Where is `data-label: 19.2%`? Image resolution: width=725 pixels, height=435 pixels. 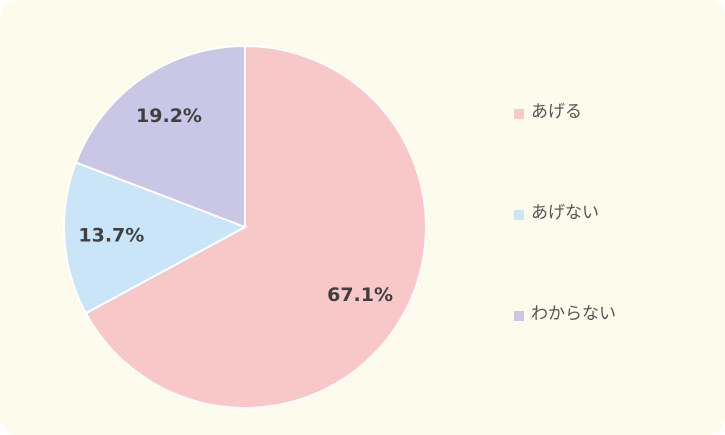
data-label: 19.2% is located at coordinates (169, 116).